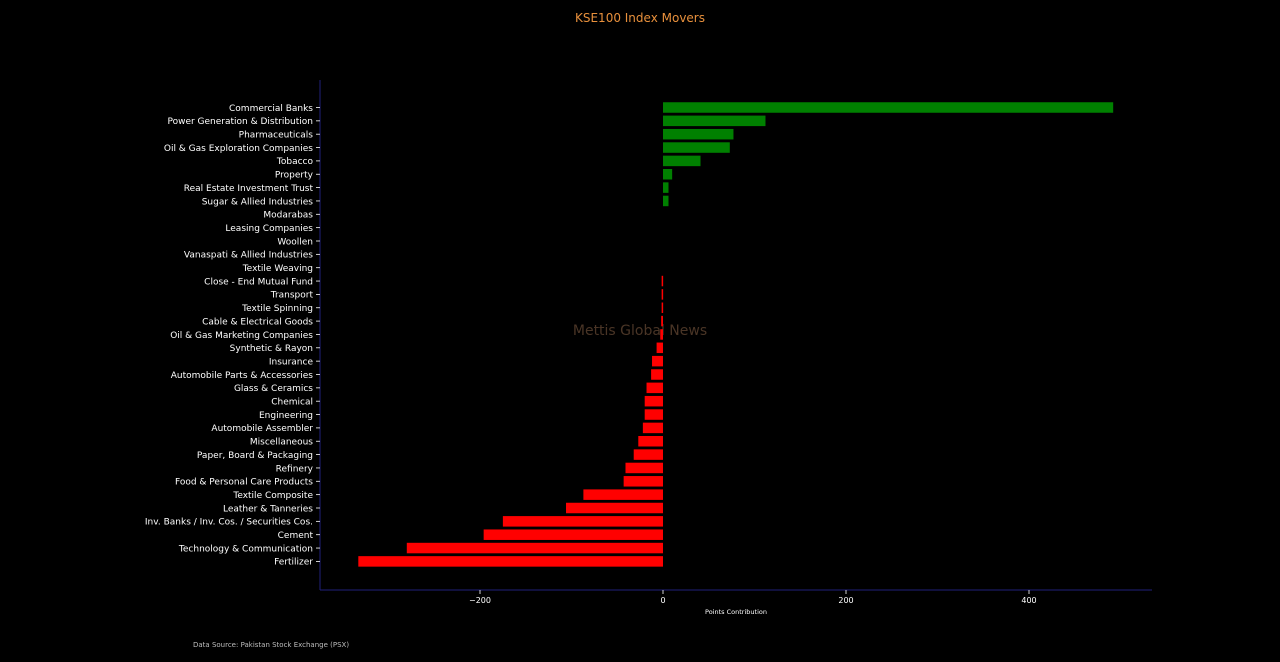  What do you see at coordinates (229, 523) in the screenshot?
I see `y-tick-label: Inv. Banks / Inv. Cos. / Securities Cos.` at bounding box center [229, 523].